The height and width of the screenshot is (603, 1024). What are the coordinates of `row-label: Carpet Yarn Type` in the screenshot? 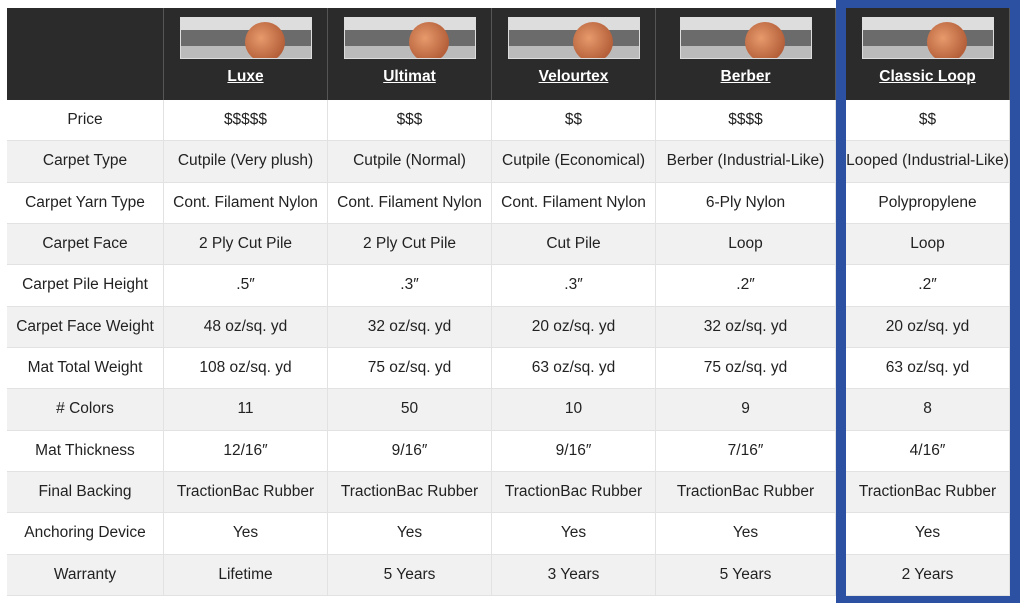 It's located at (85, 203).